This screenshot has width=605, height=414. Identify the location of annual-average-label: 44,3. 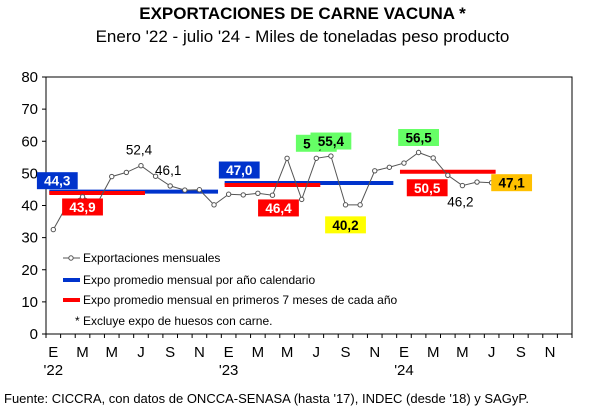
(57, 181).